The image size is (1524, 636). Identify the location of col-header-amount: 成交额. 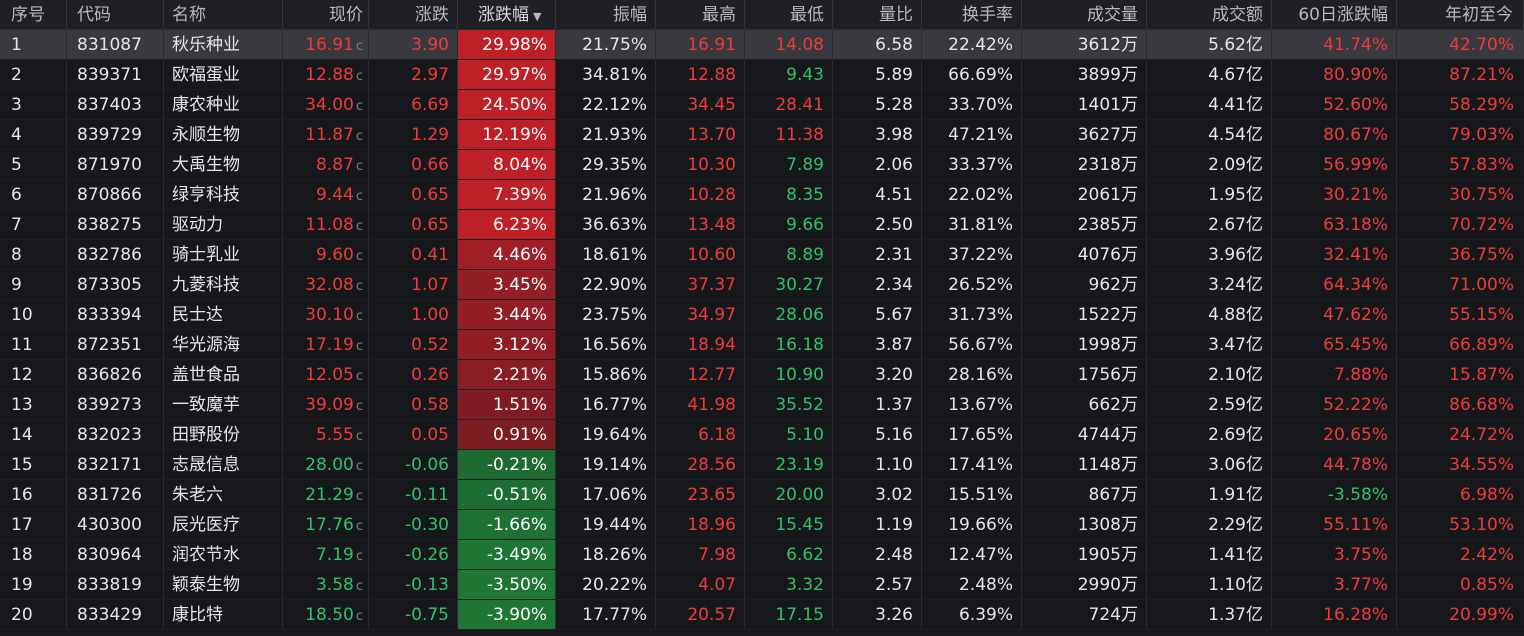
(1209, 14).